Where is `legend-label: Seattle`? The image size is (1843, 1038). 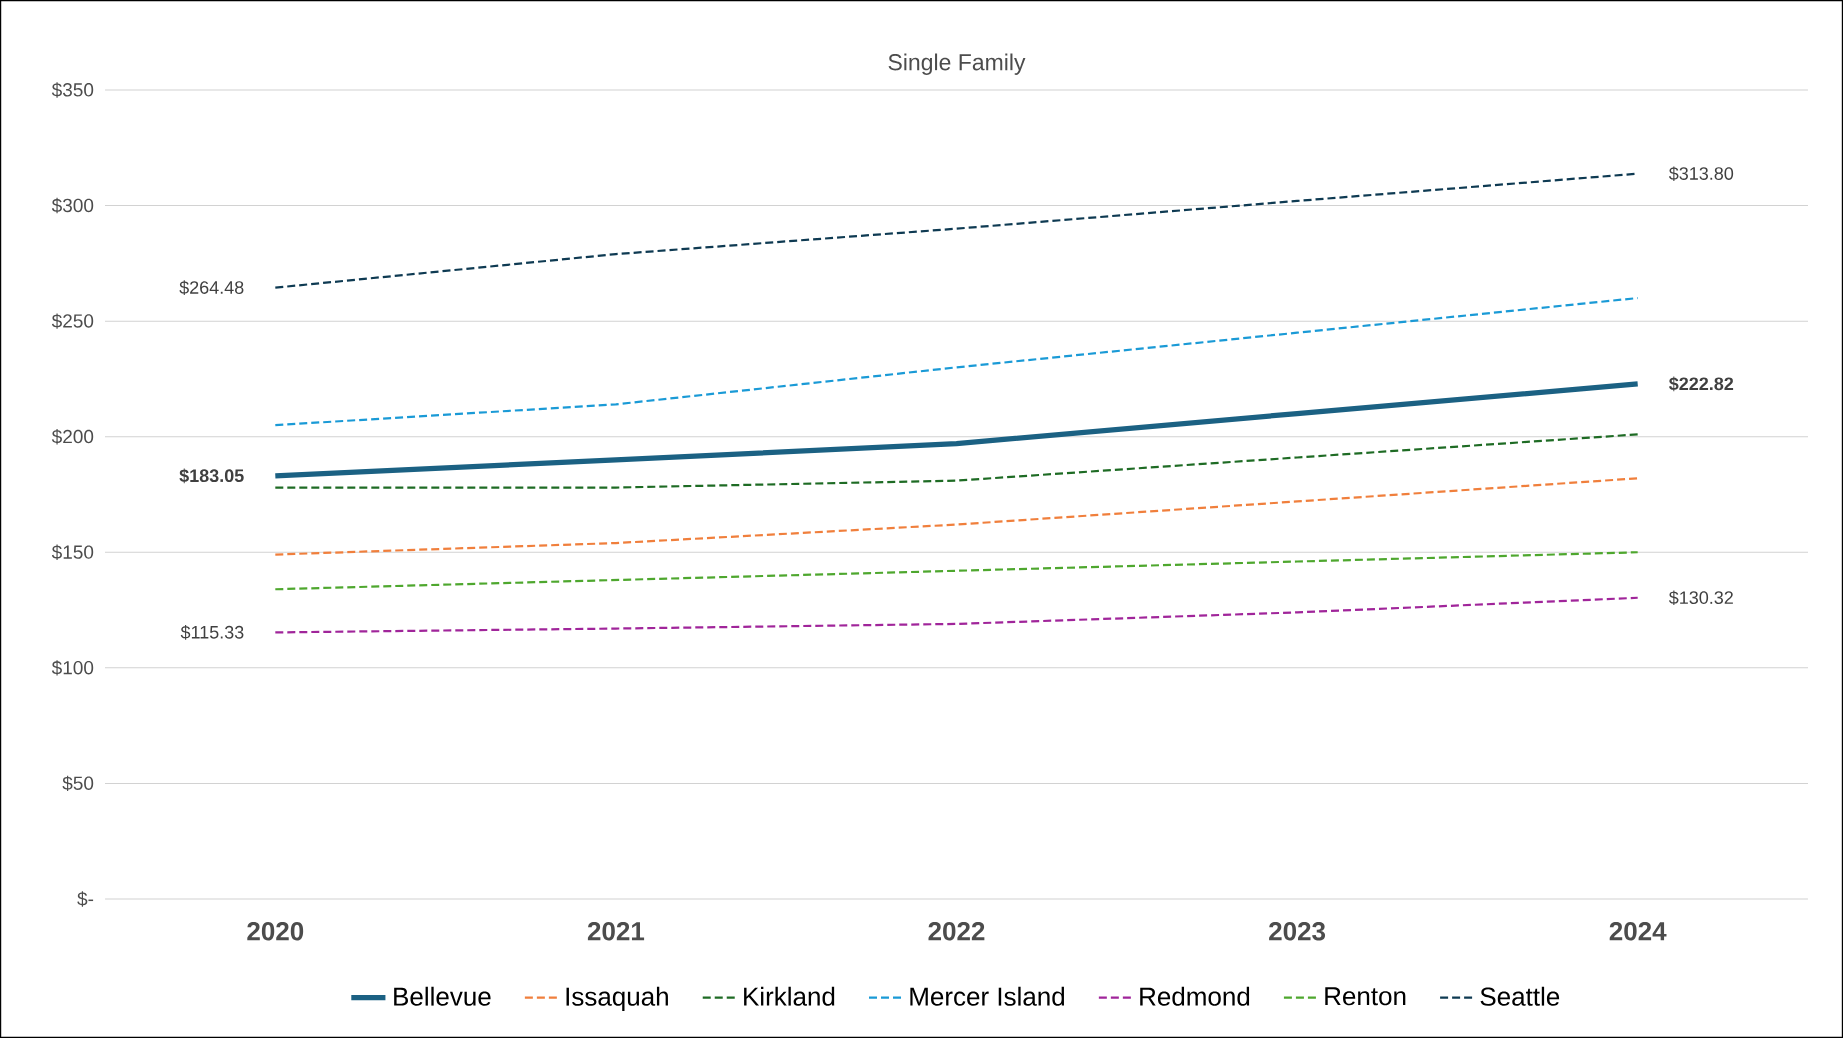
legend-label: Seattle is located at coordinates (1520, 996).